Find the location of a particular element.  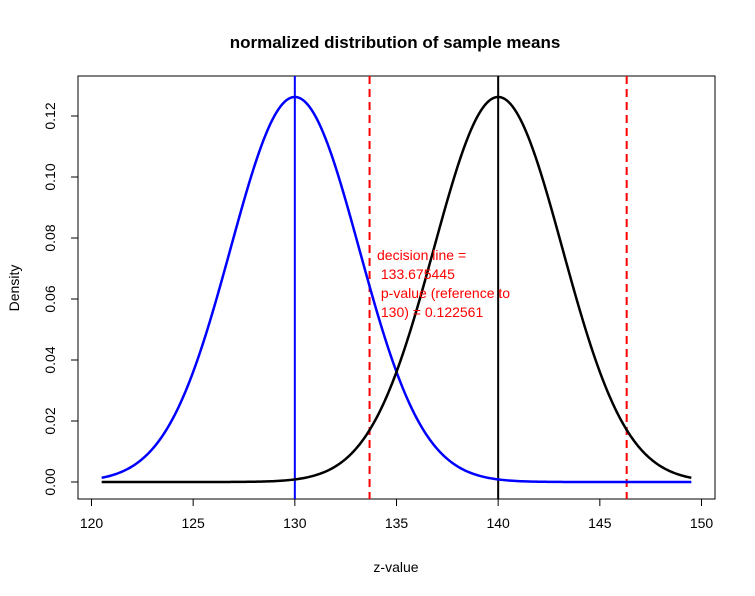

chart-title: normalized distribution of sample means is located at coordinates (395, 42).